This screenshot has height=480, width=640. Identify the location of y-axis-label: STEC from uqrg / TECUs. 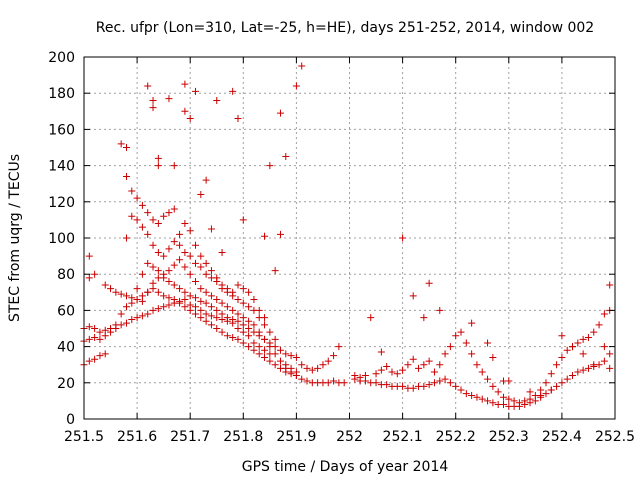
(15, 238).